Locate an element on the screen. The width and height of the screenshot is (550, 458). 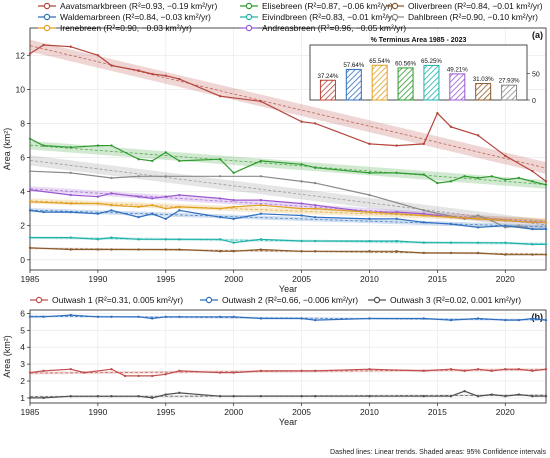
legend-label: Outwash 2 (R²=0.66, −0.006 km²/yr) is located at coordinates (290, 300).